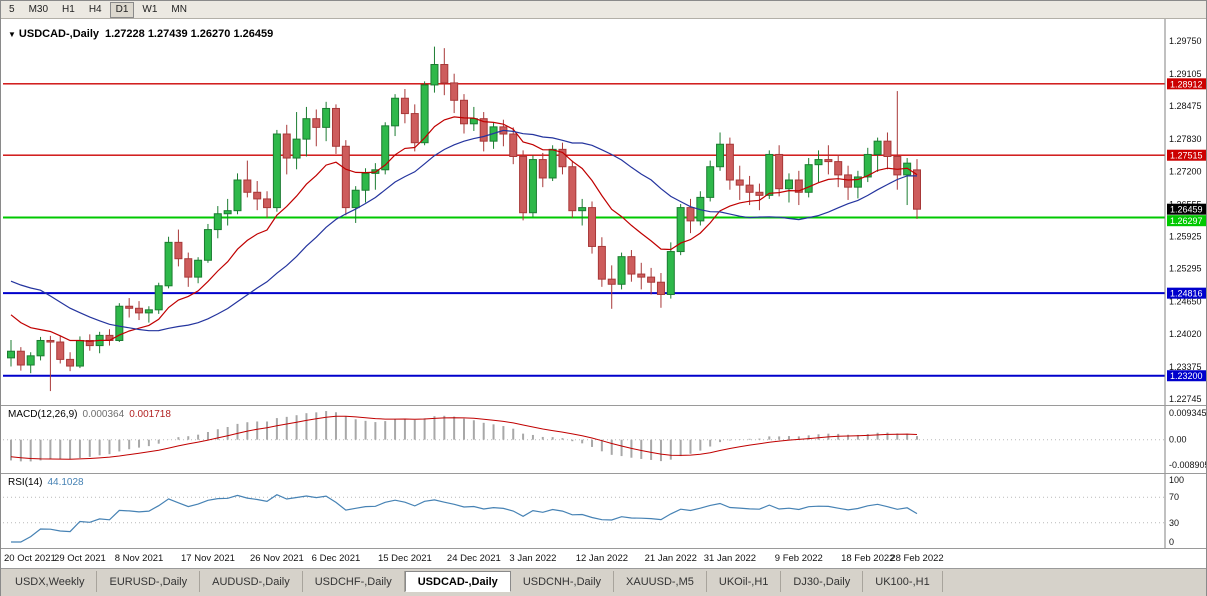 This screenshot has width=1207, height=596. What do you see at coordinates (1187, 413) in the screenshot?
I see `macd-axis-label: 0.009345` at bounding box center [1187, 413].